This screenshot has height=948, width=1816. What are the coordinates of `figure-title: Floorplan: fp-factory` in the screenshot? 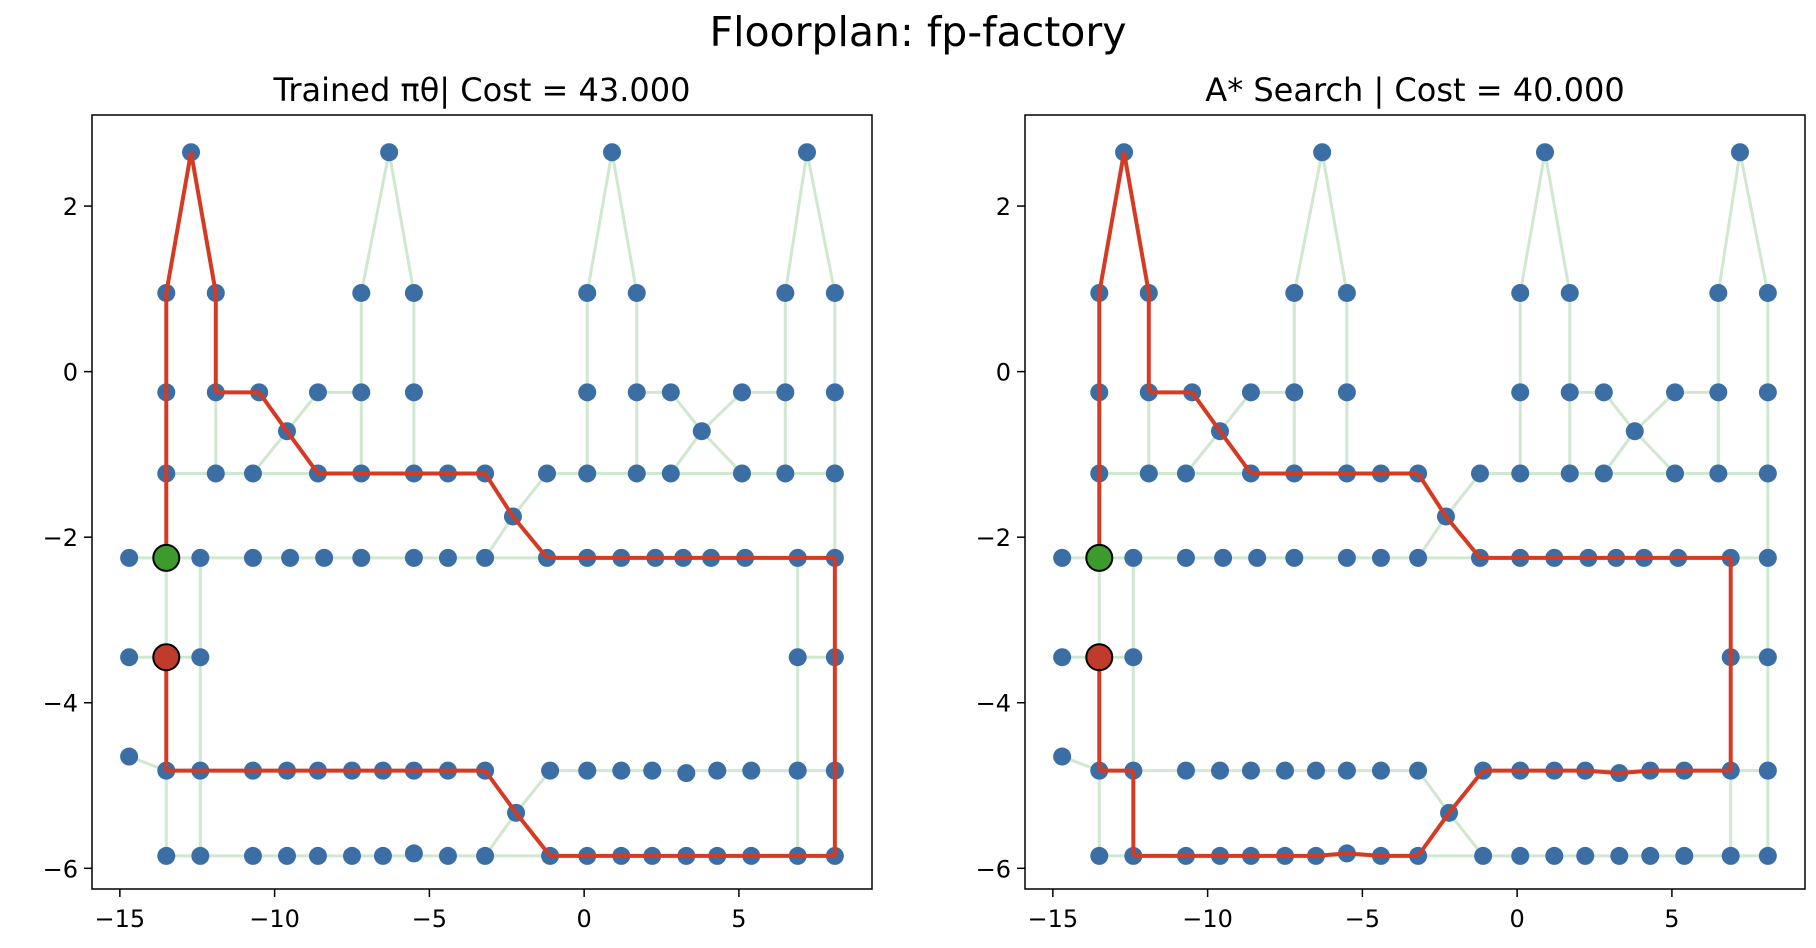 It's located at (917, 32).